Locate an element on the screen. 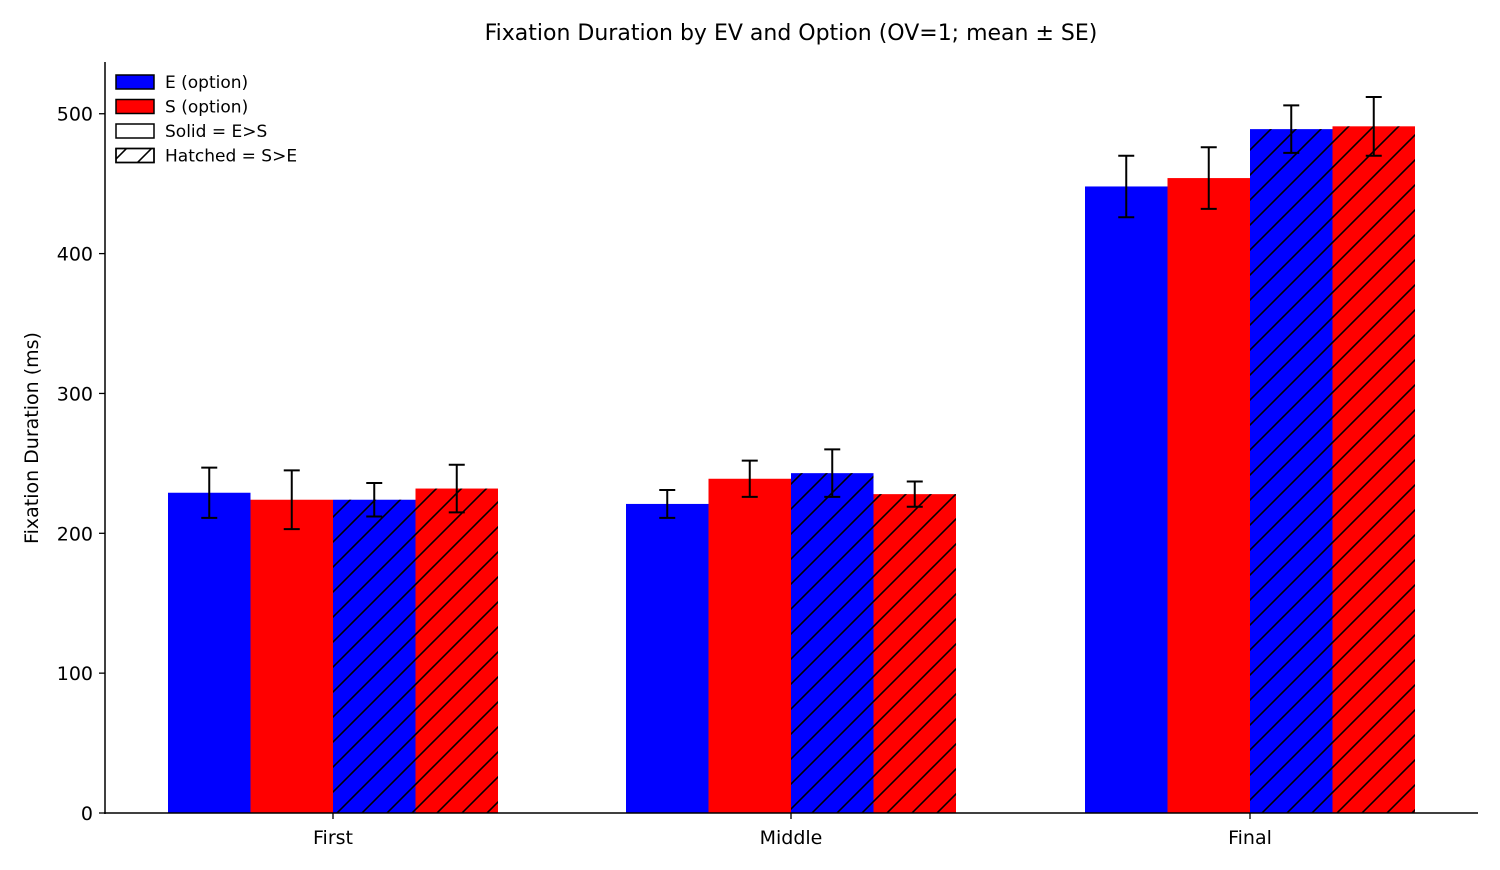  x-tick-label: Final is located at coordinates (1250, 838).